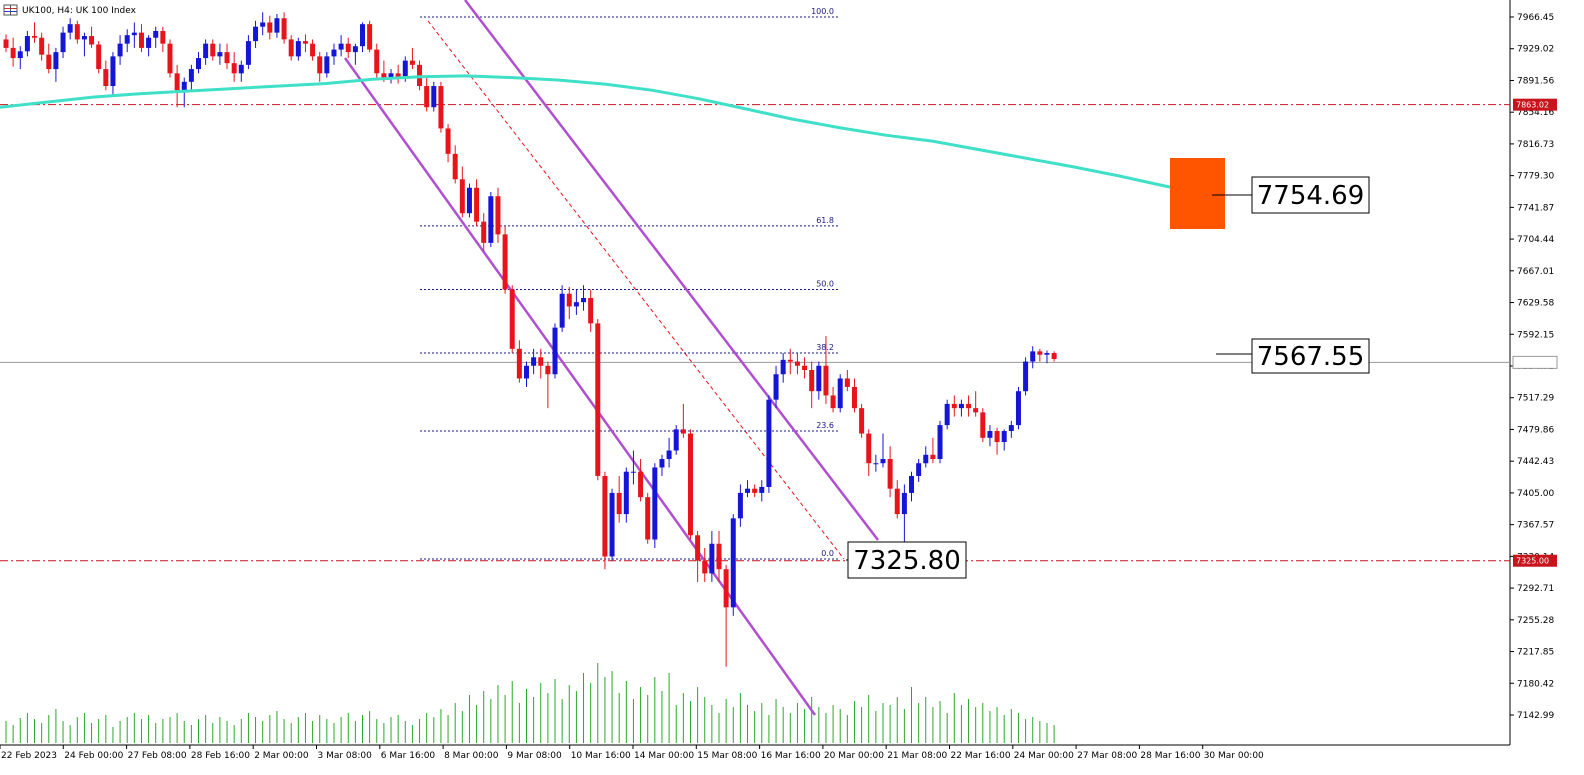  Describe the element at coordinates (534, 756) in the screenshot. I see `x-tick-label: 9 Mar 08:00` at that location.